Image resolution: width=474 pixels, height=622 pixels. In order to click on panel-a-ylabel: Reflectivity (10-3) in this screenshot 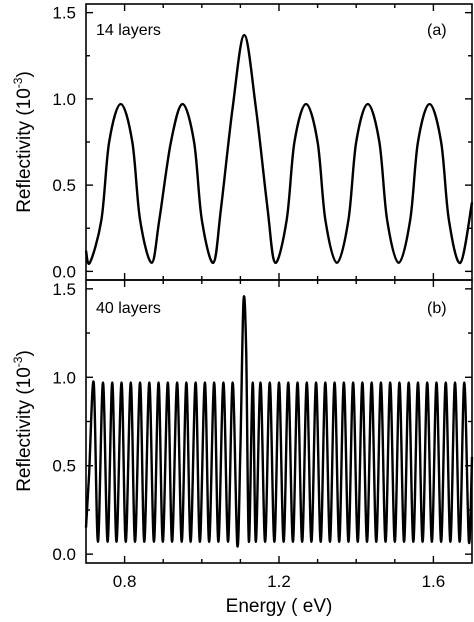, I will do `click(23, 142)`.